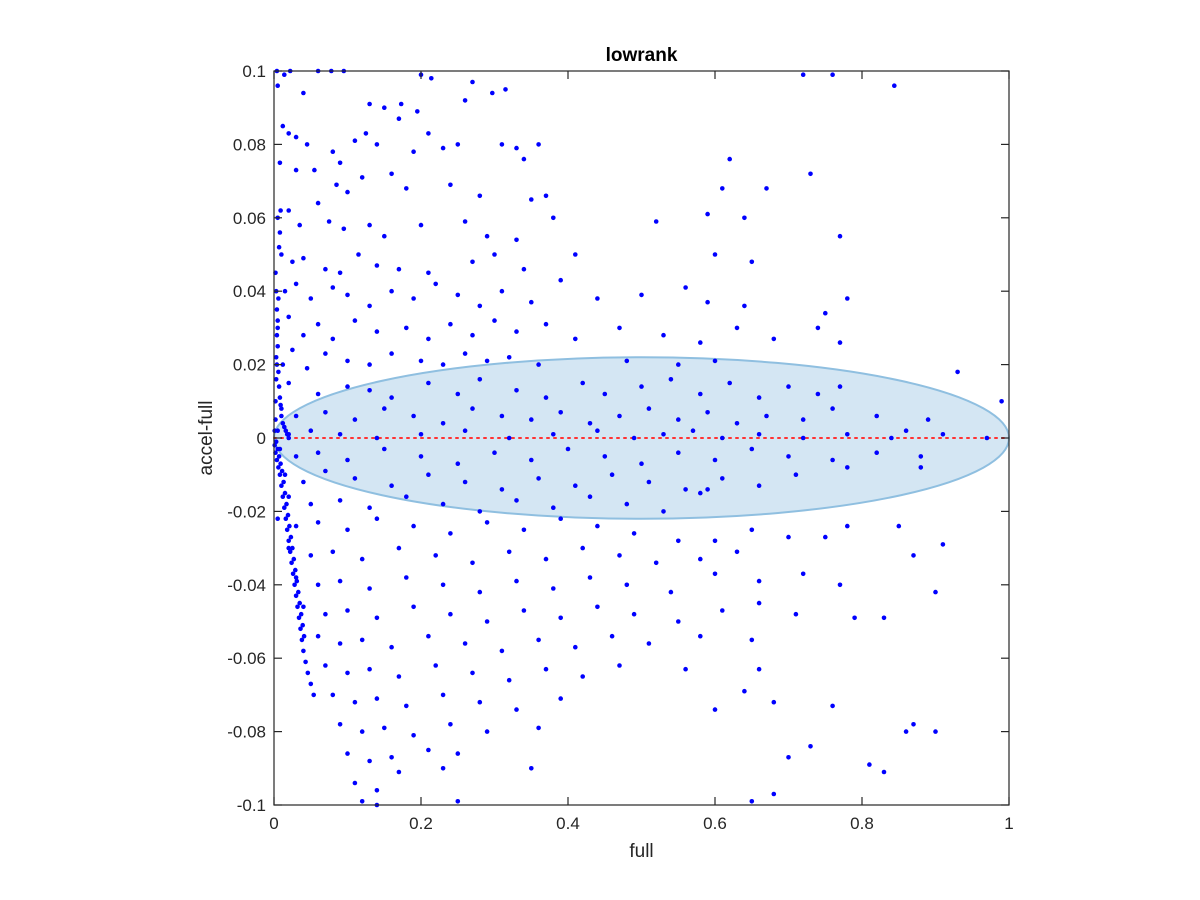 The width and height of the screenshot is (1200, 900). What do you see at coordinates (249, 218) in the screenshot?
I see `y-tick-label: 0.06` at bounding box center [249, 218].